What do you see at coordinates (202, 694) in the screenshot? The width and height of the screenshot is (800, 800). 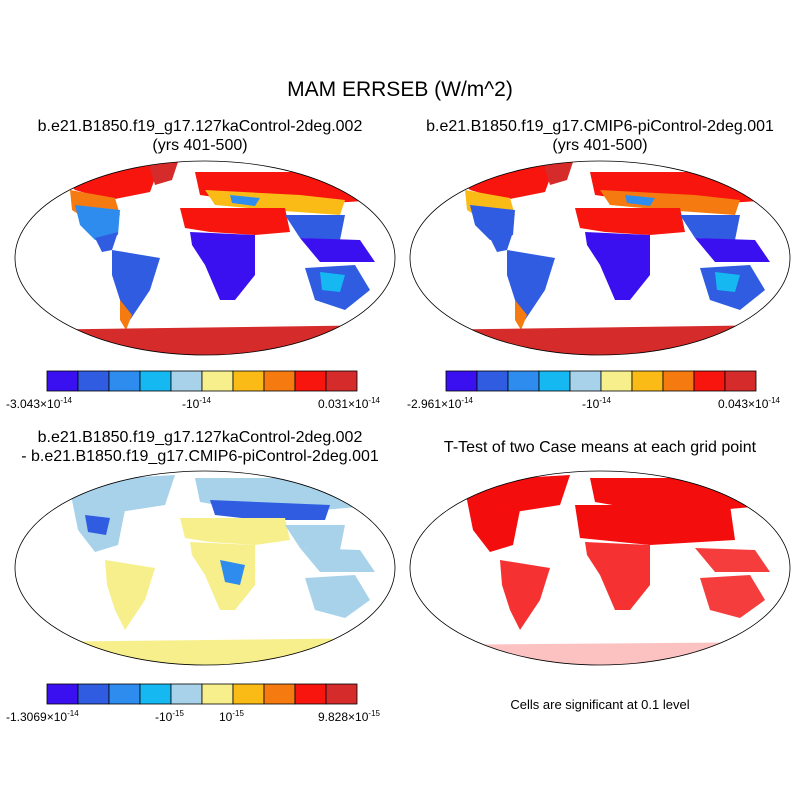 I see `colorbar-bottom-left` at bounding box center [202, 694].